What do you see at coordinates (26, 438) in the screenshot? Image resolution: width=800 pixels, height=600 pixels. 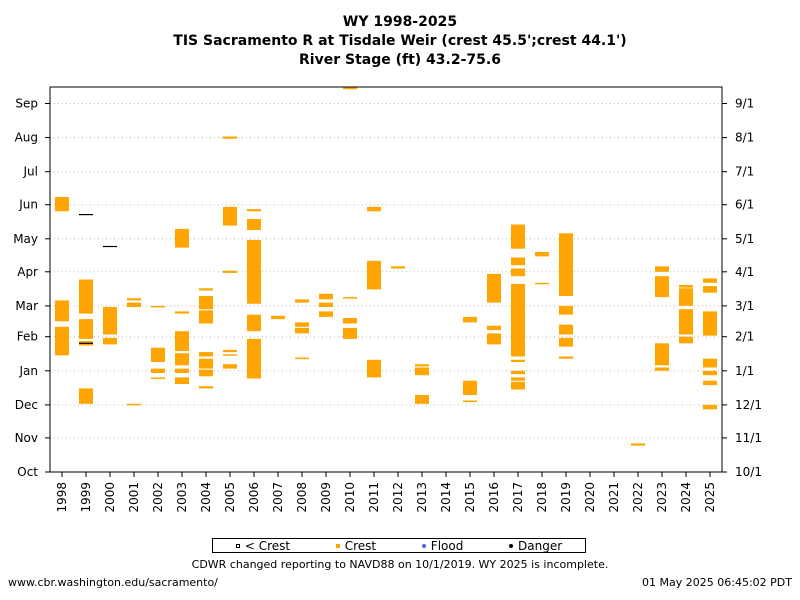 I see `y-tick-label-month: Nov` at bounding box center [26, 438].